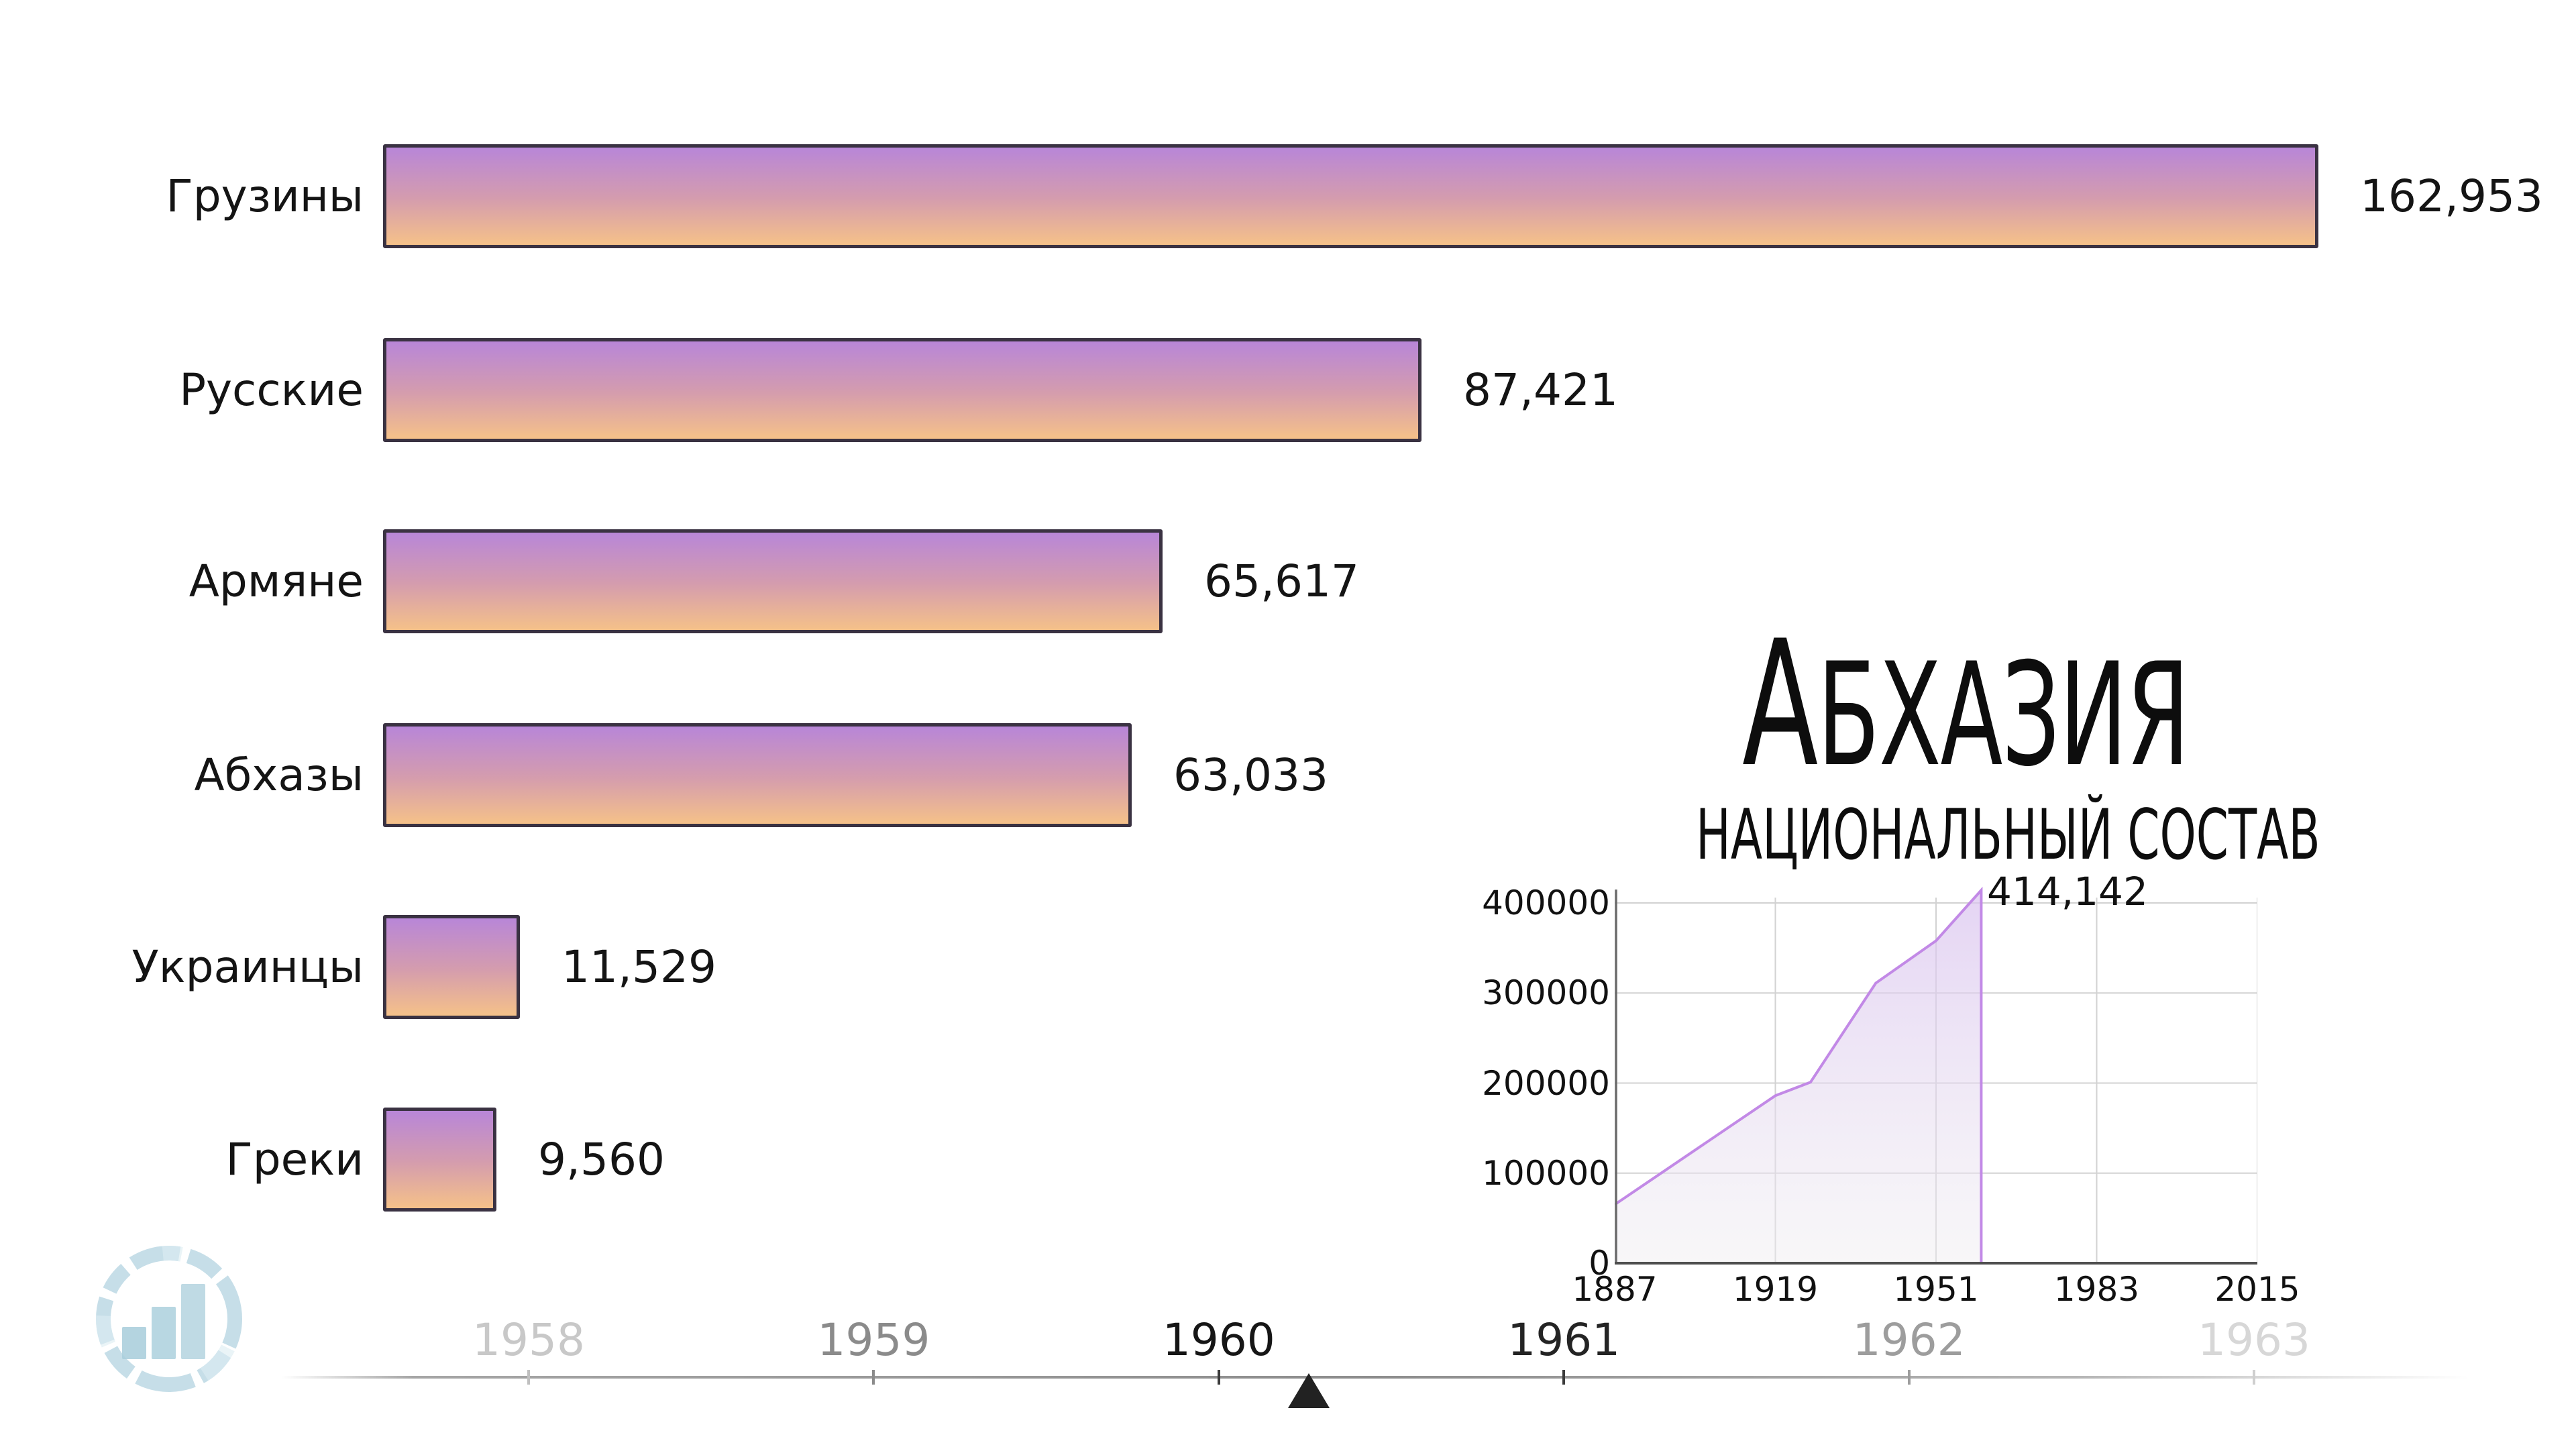  I want to click on area-fill, so click(1798, 1076).